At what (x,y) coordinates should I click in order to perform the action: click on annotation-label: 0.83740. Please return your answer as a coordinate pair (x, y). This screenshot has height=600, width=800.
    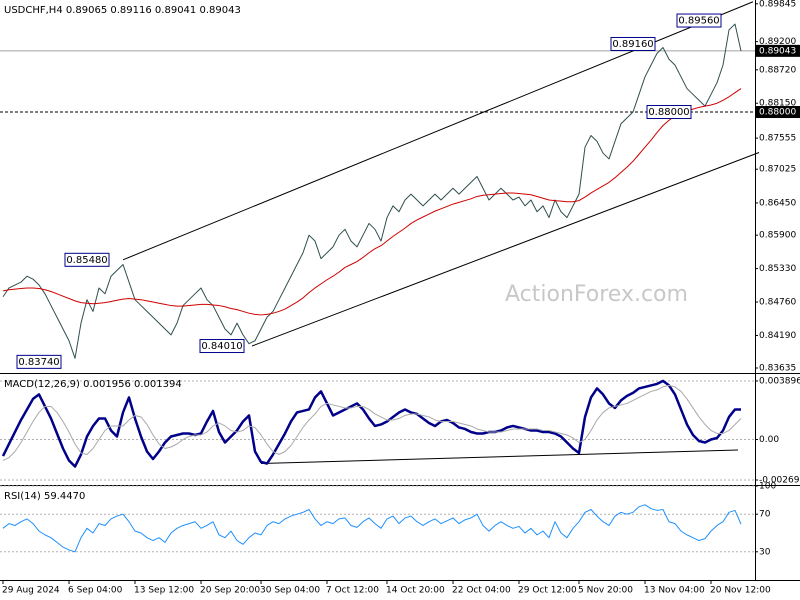
    Looking at the image, I should click on (38, 362).